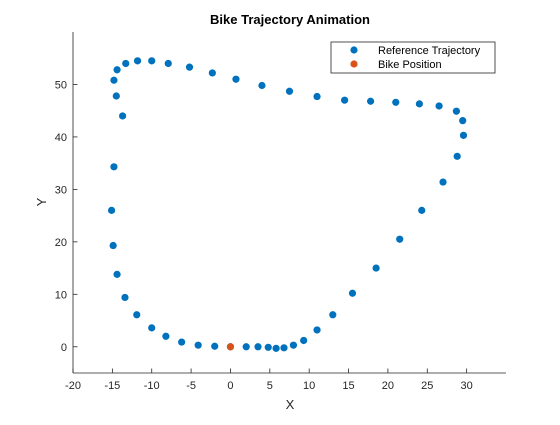 This screenshot has height=425, width=560. I want to click on x-axis-label: X, so click(290, 404).